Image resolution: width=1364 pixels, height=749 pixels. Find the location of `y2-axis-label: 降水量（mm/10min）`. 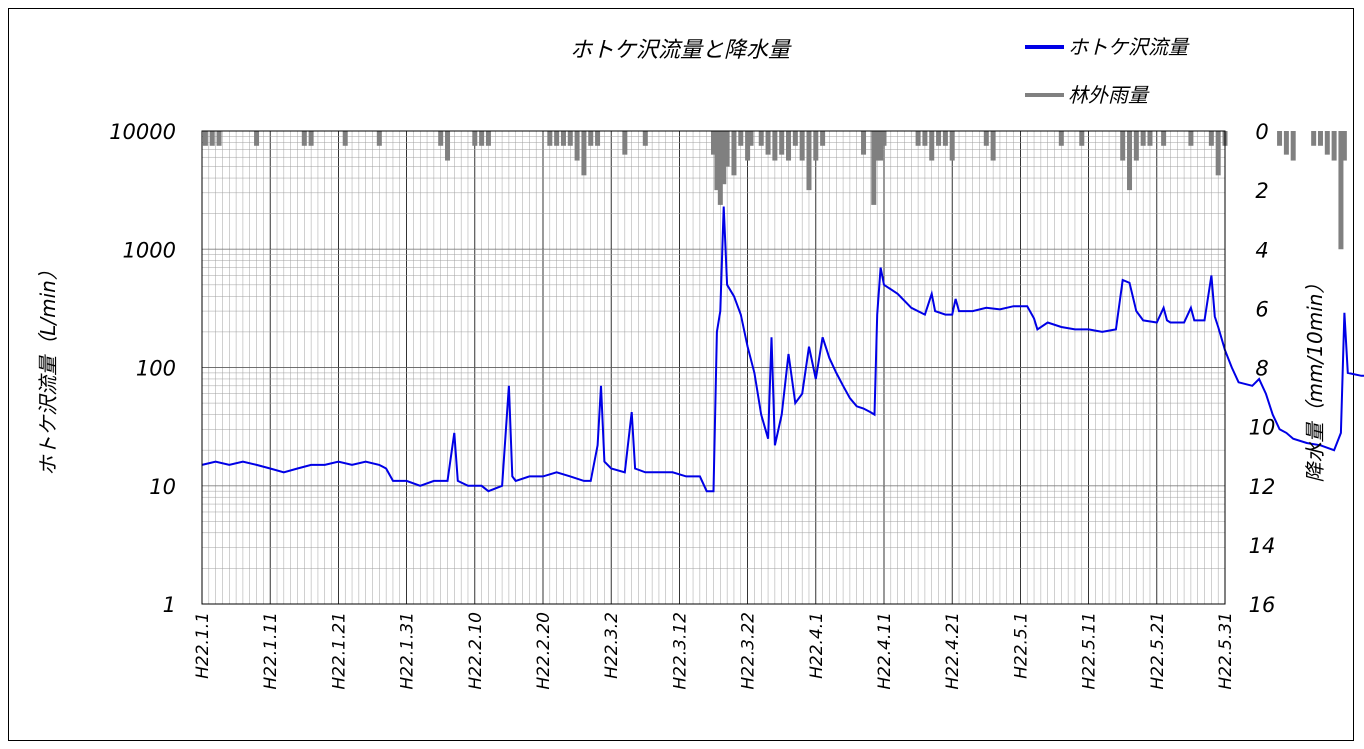

y2-axis-label: 降水量（mm/10min） is located at coordinates (1315, 378).